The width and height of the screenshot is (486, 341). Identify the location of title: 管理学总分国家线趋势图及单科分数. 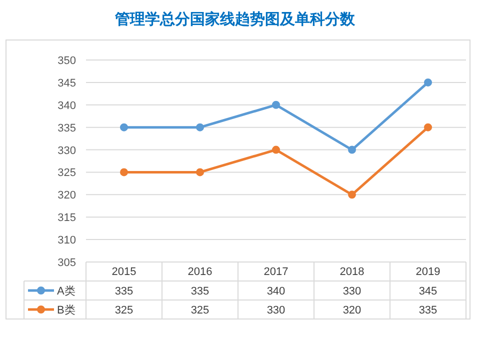
(235, 19).